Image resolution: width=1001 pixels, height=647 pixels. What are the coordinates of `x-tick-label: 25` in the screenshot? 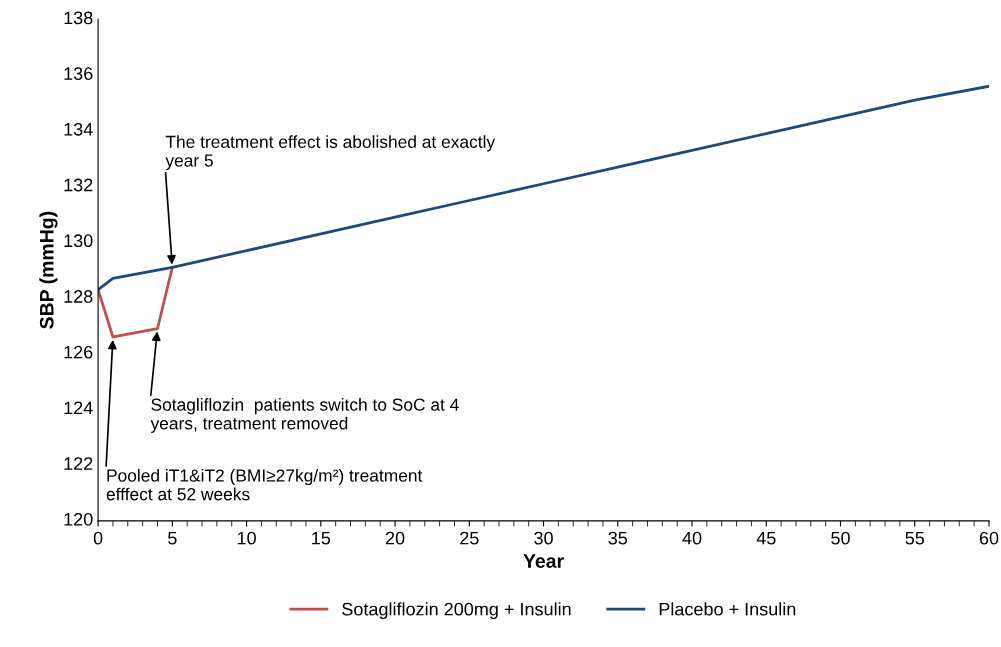 It's located at (469, 538).